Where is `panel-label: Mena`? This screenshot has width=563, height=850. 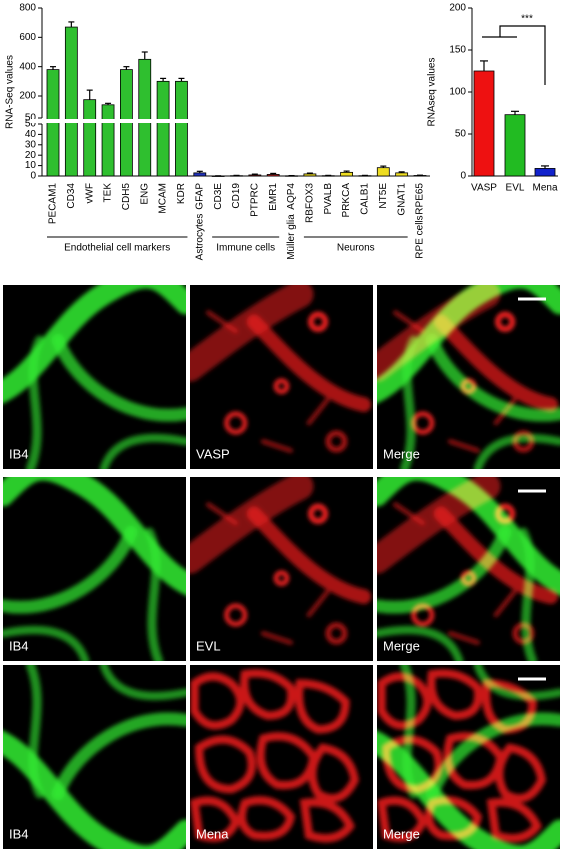 panel-label: Mena is located at coordinates (212, 833).